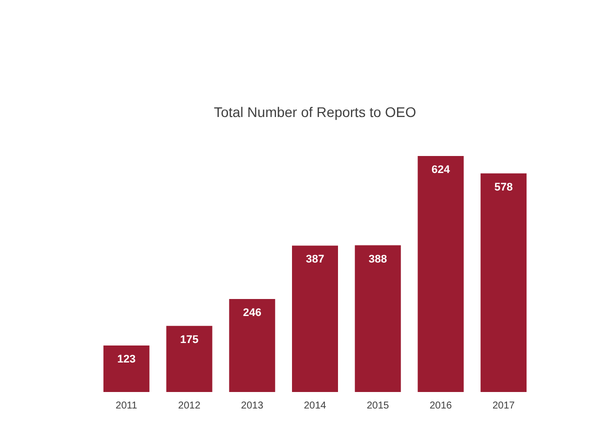 The width and height of the screenshot is (595, 446). What do you see at coordinates (315, 112) in the screenshot?
I see `chart-title: Total Number of Reports to OEO` at bounding box center [315, 112].